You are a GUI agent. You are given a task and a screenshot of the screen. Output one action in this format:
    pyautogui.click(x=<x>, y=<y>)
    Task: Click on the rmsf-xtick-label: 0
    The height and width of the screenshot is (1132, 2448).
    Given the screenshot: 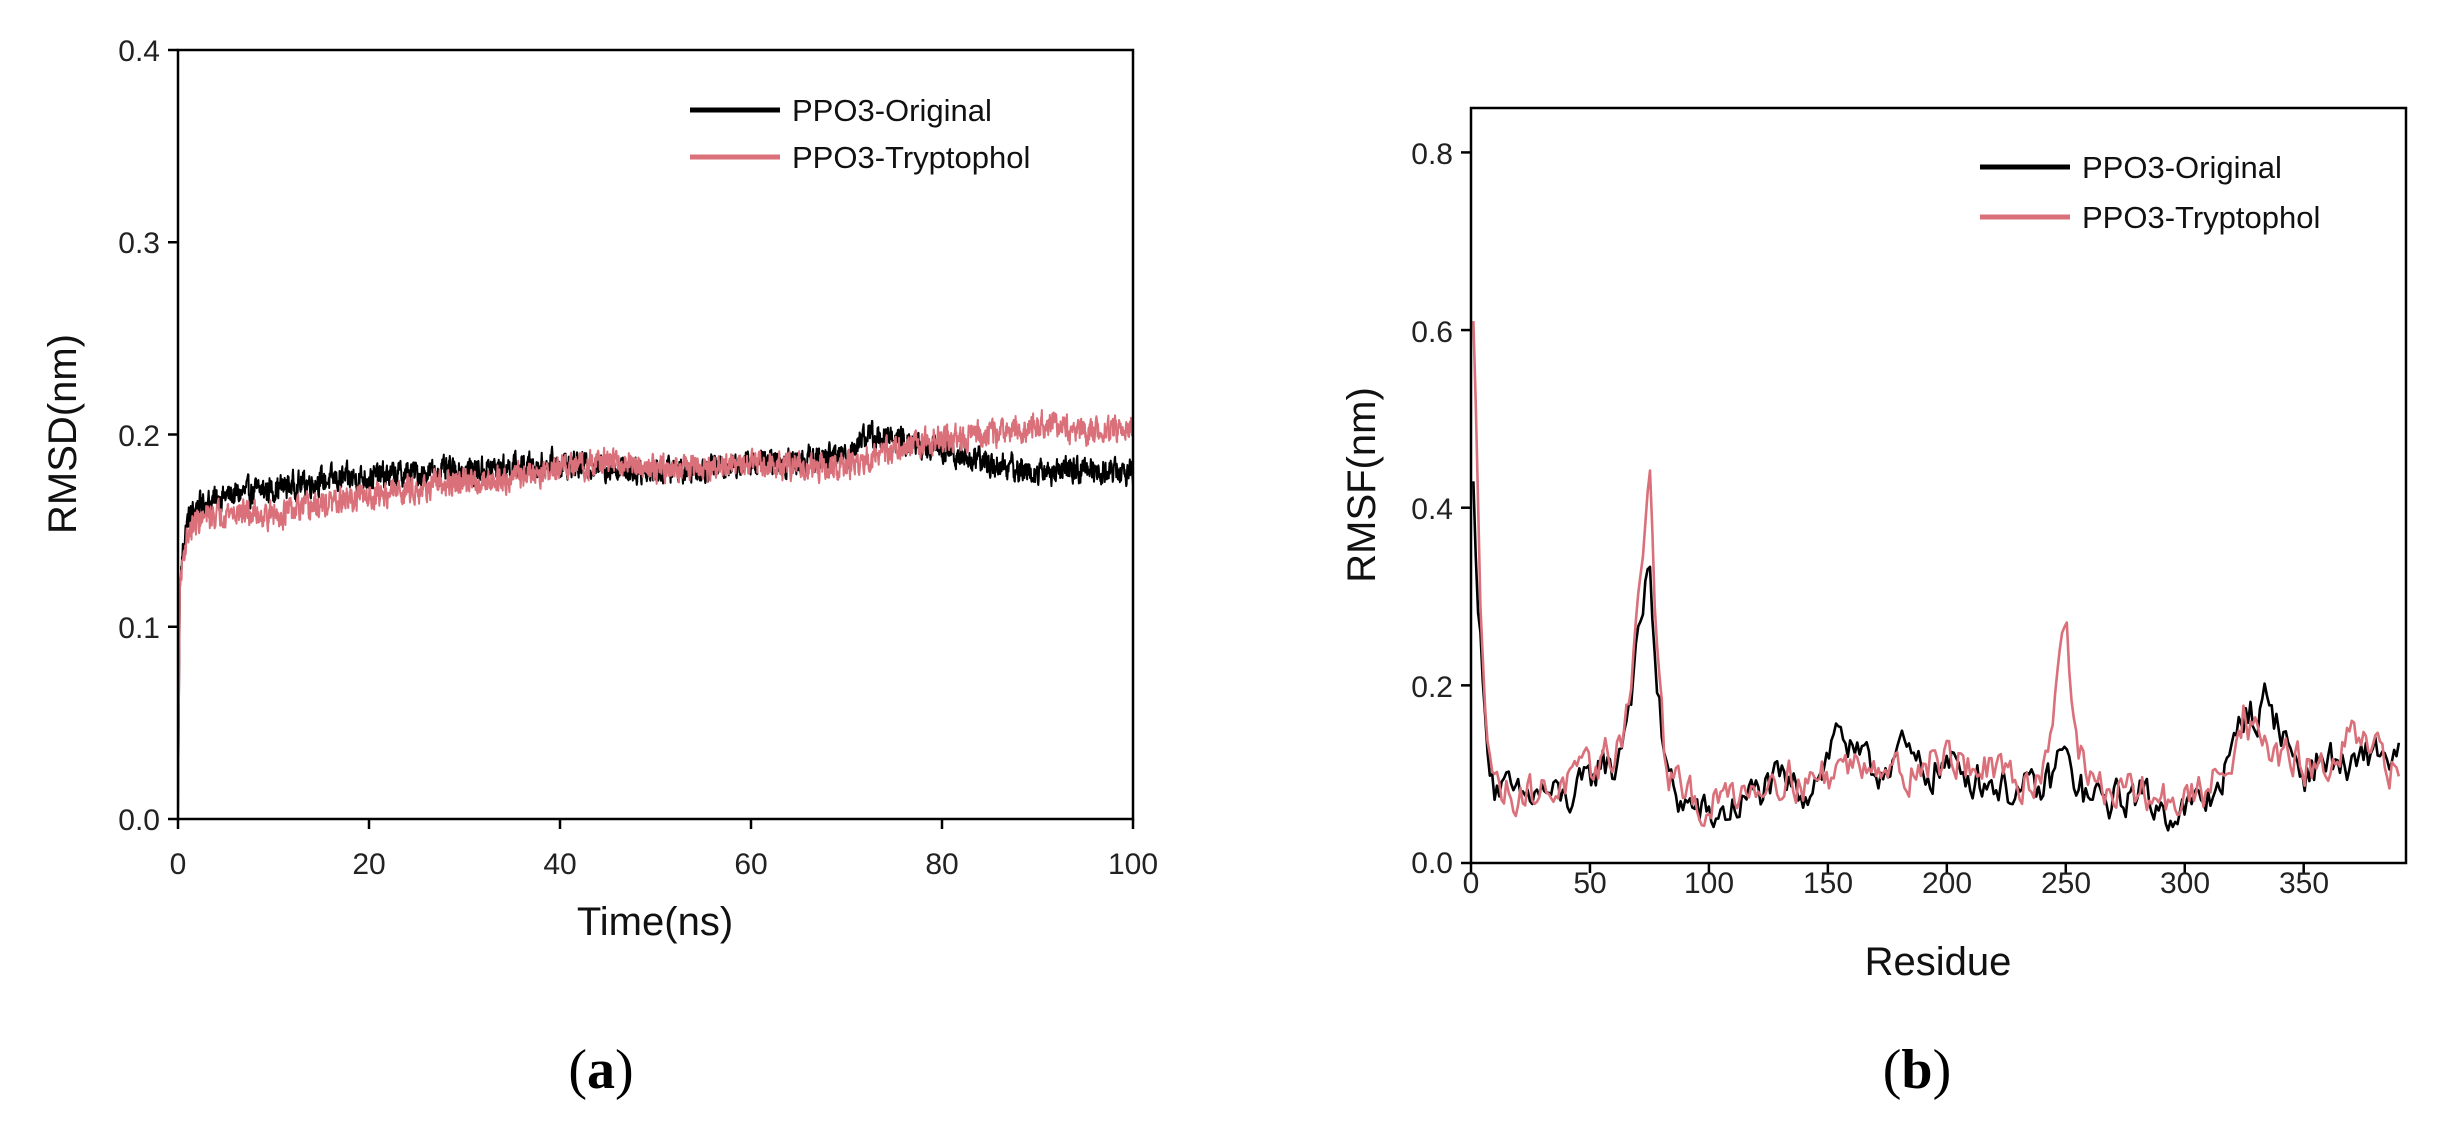 What is the action you would take?
    pyautogui.click(x=1471, y=883)
    